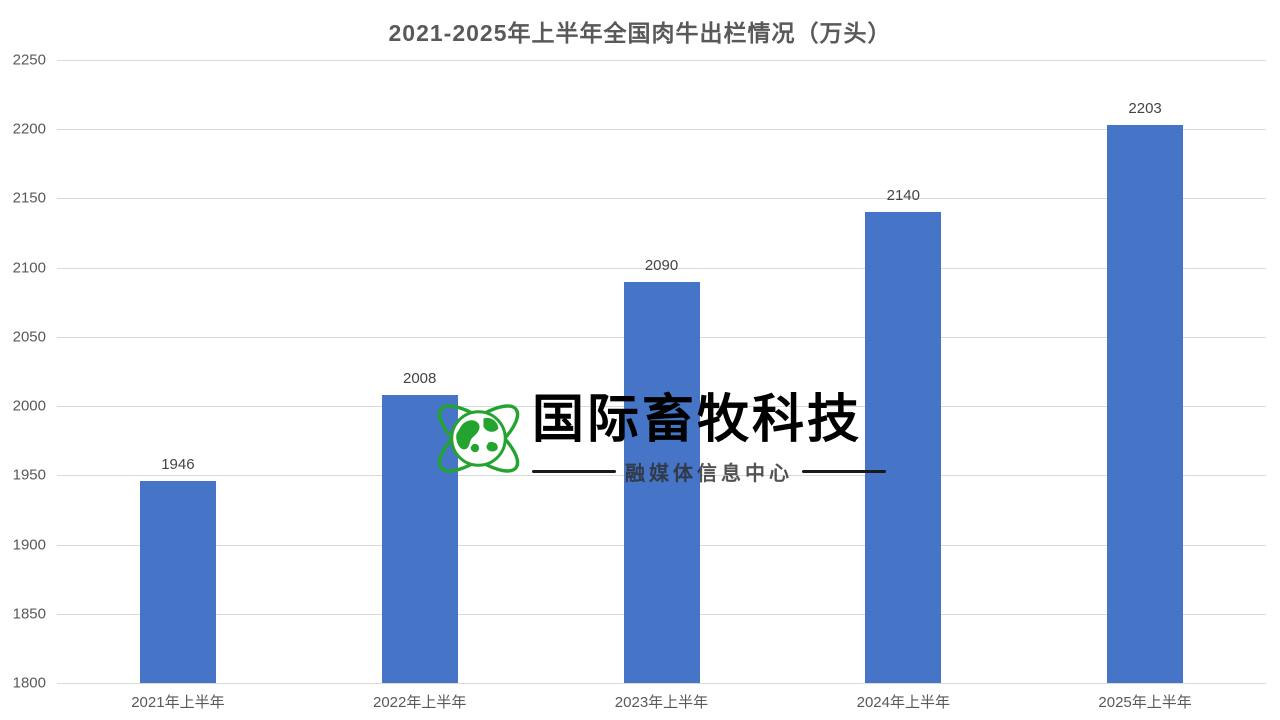 Image resolution: width=1280 pixels, height=720 pixels. I want to click on watermark-brand-text: 国际畜牧科技, so click(697, 419).